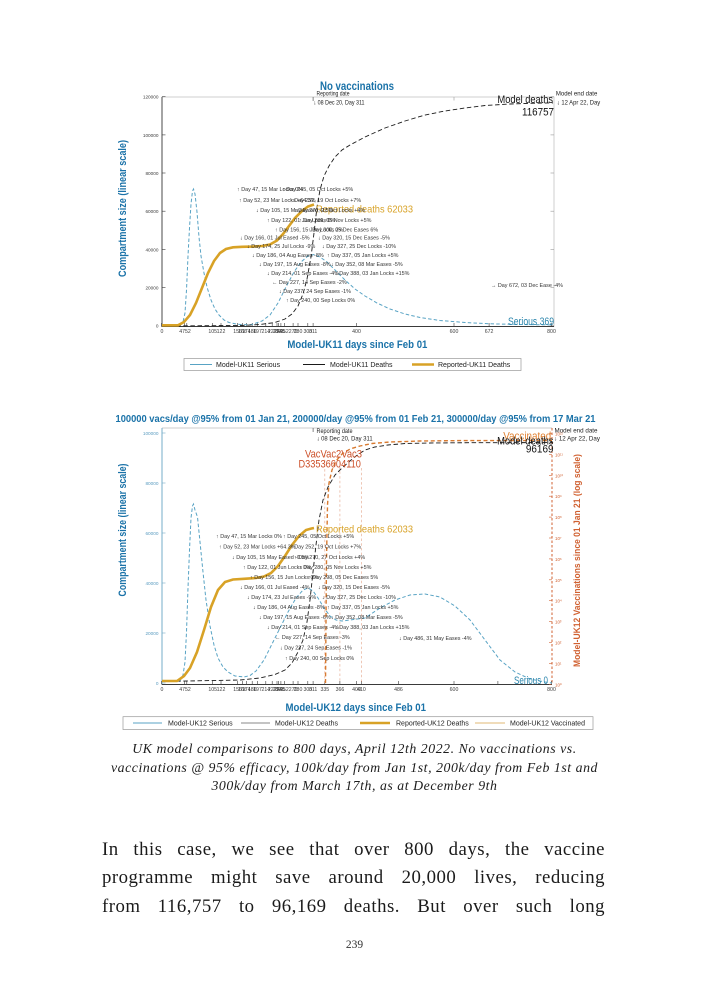 The width and height of the screenshot is (709, 992). Describe the element at coordinates (324, 690) in the screenshot. I see `svg-text: 335` at that location.